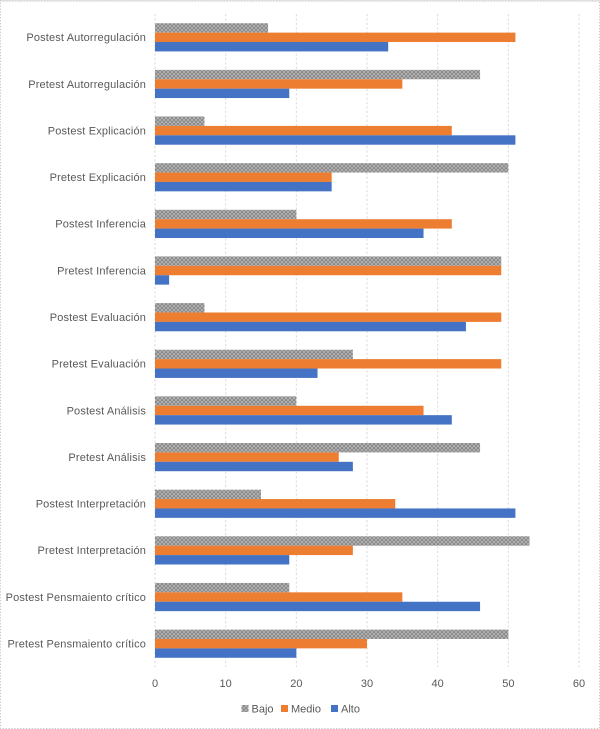 The height and width of the screenshot is (729, 600). What do you see at coordinates (87, 85) in the screenshot?
I see `svg-text: Pretest Autorregulación` at bounding box center [87, 85].